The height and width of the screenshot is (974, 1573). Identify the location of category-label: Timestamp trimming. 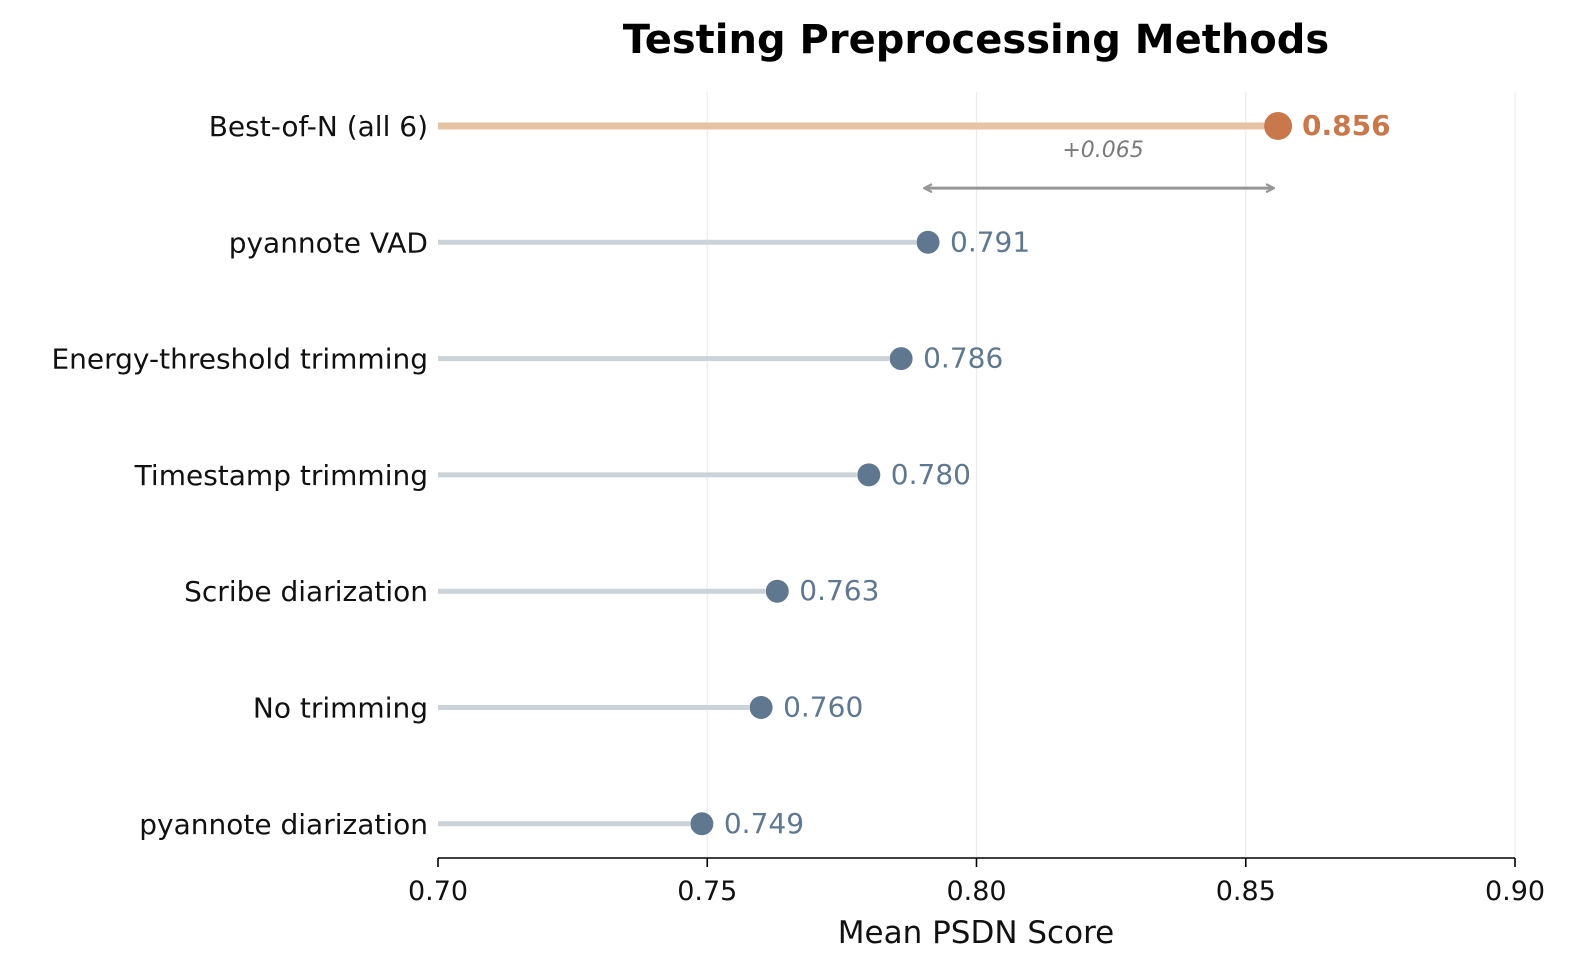
(281, 475).